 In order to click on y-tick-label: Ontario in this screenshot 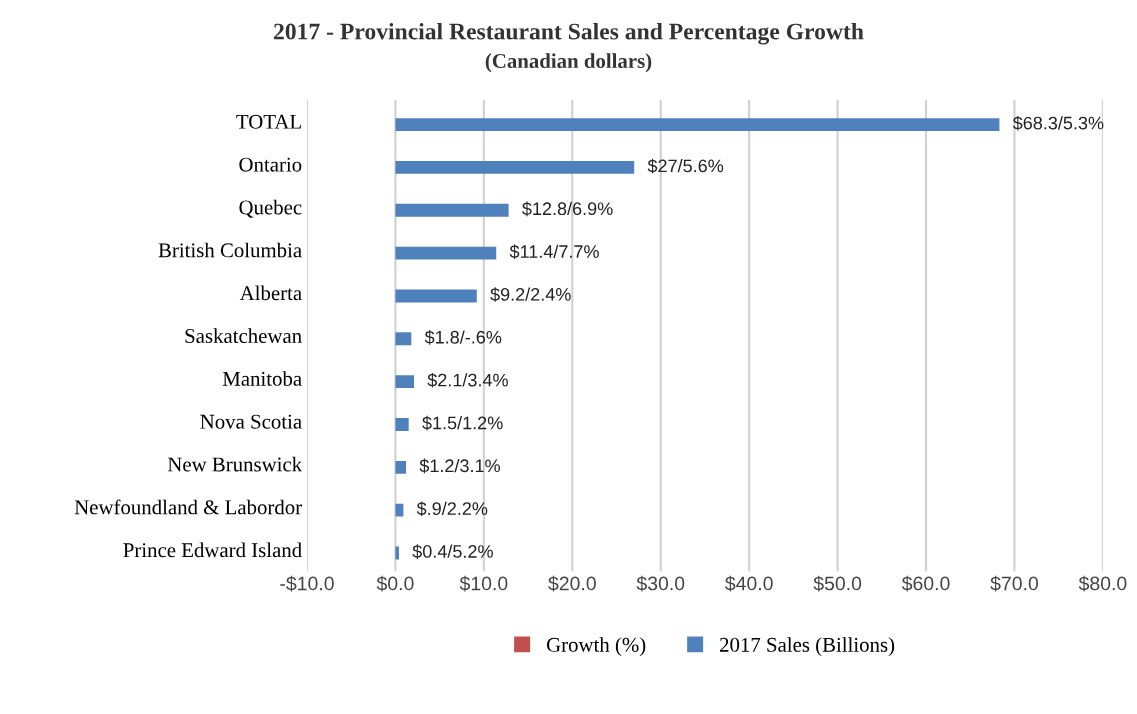, I will do `click(270, 164)`.